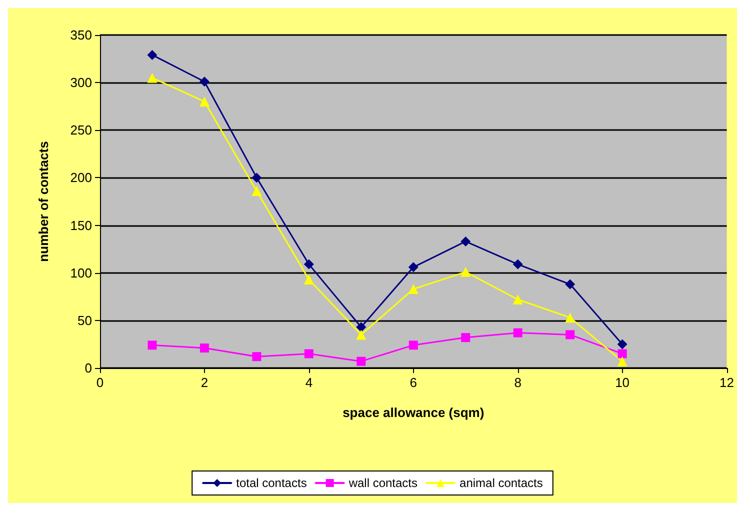  Describe the element at coordinates (88, 368) in the screenshot. I see `y-tick-label: 0` at that location.